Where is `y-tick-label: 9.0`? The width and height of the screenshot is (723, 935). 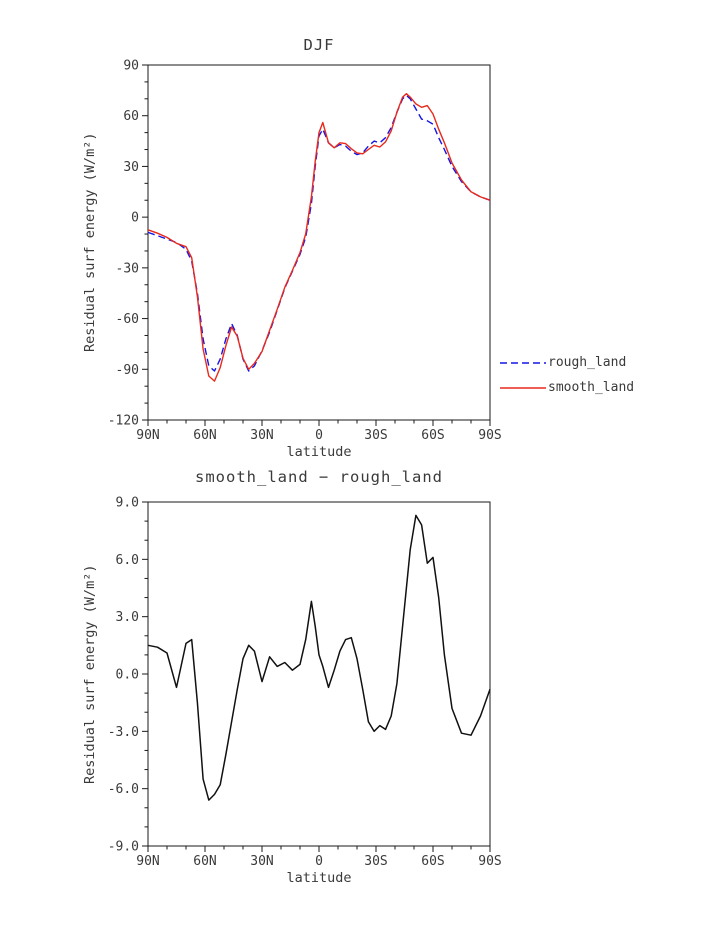 y-tick-label: 9.0 is located at coordinates (127, 503).